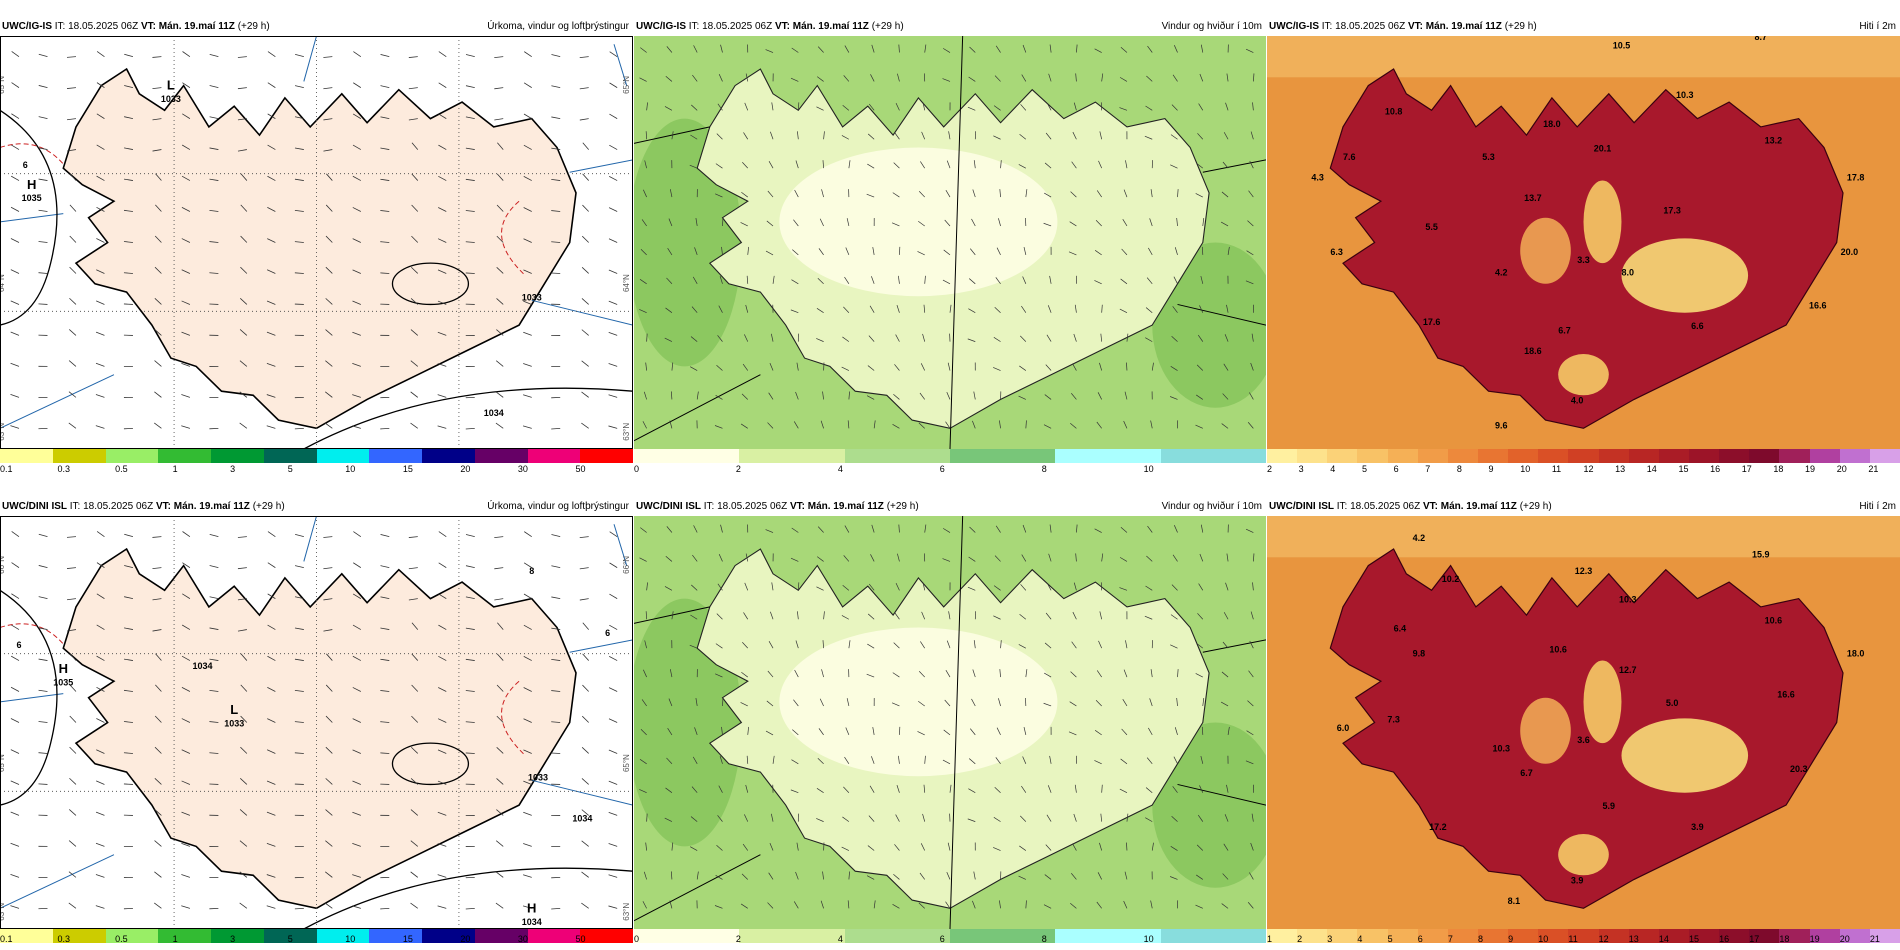  I want to click on colorbar-tick-label: 0, so click(637, 939).